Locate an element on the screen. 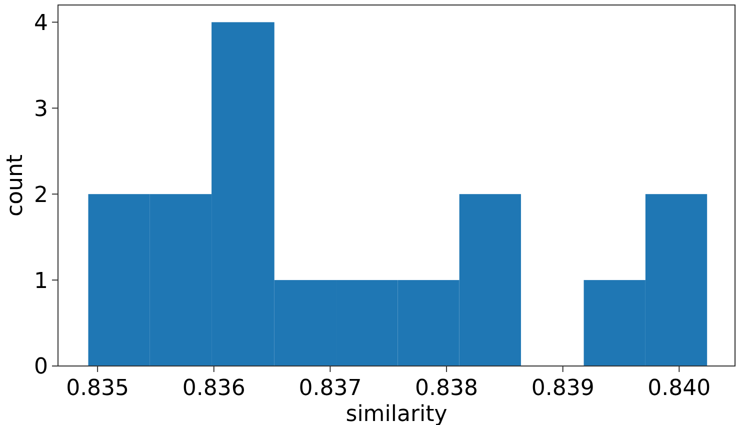  y-tick-label: 3 is located at coordinates (41, 109).